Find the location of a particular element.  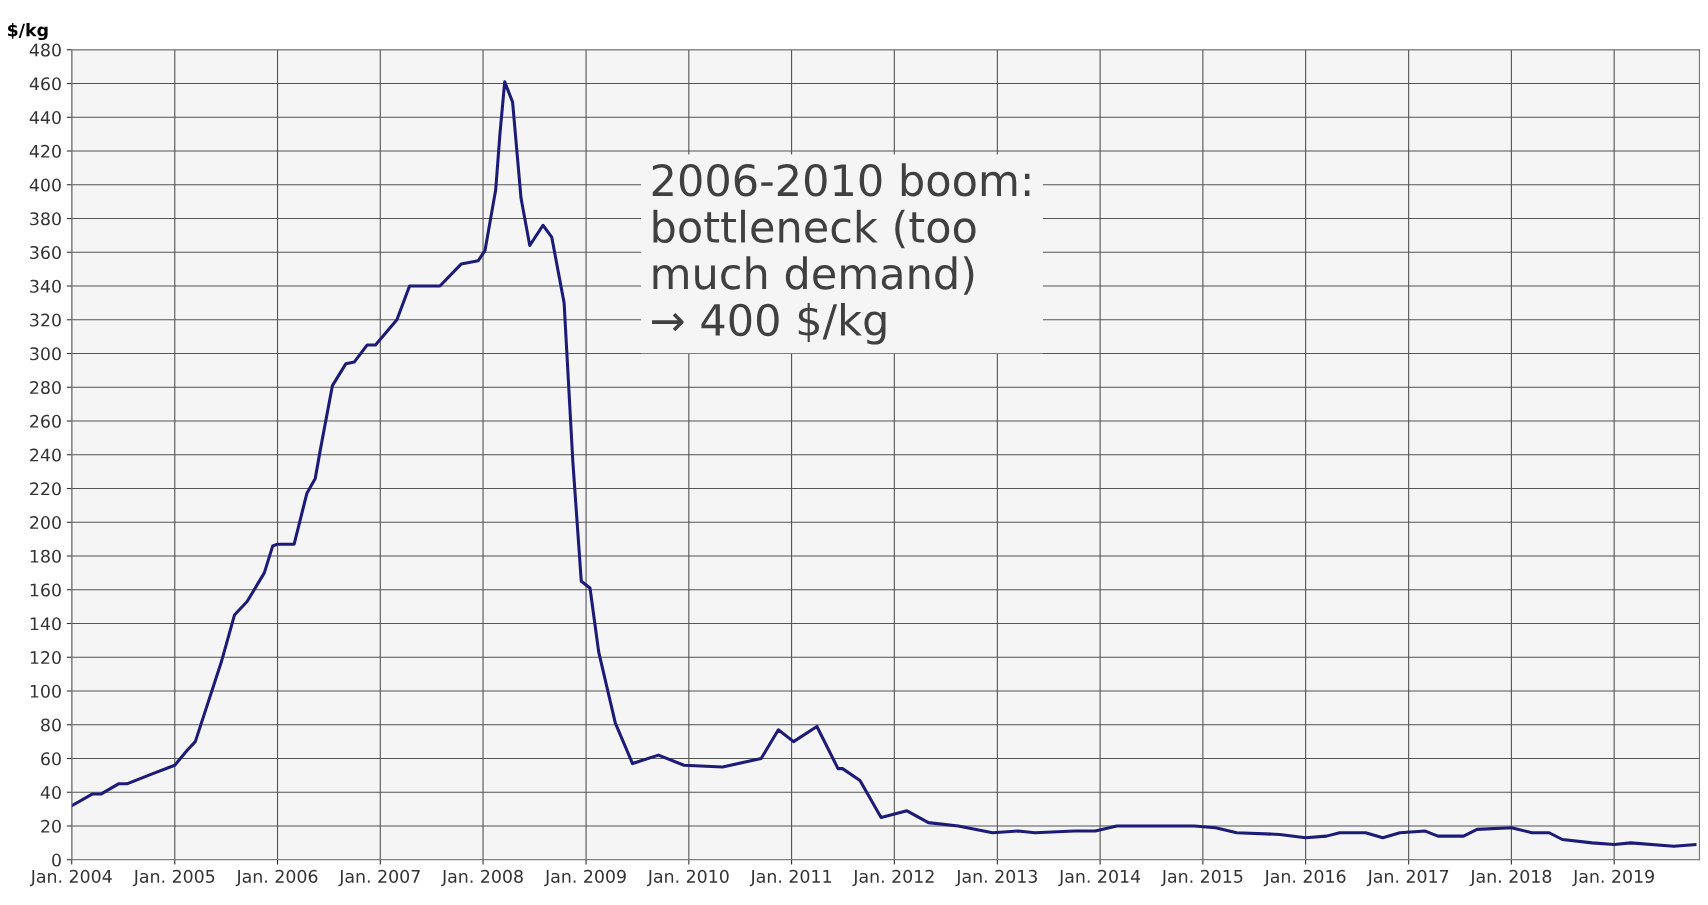

y-tick-label: 140 is located at coordinates (45, 624).